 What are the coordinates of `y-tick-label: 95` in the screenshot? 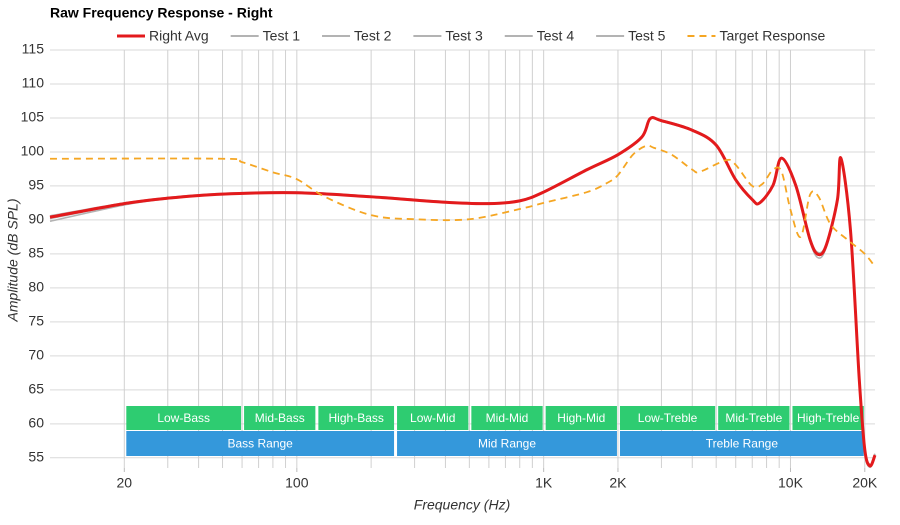 It's located at (36, 185).